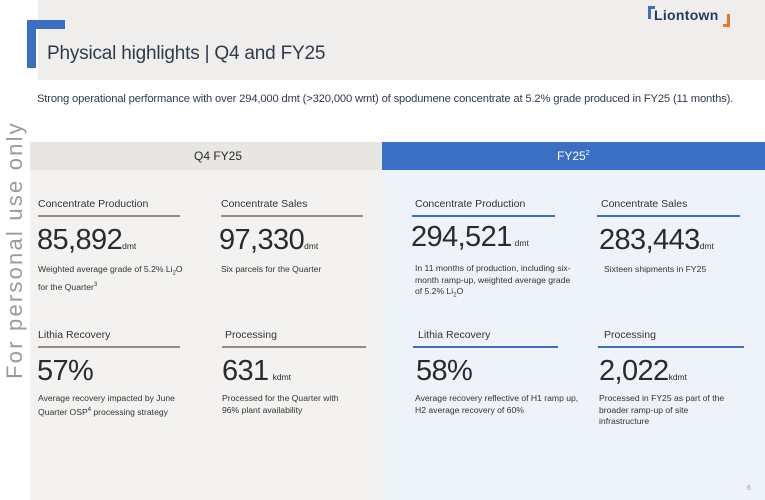 The height and width of the screenshot is (500, 765). I want to click on q4-production-unit: dmt, so click(129, 246).